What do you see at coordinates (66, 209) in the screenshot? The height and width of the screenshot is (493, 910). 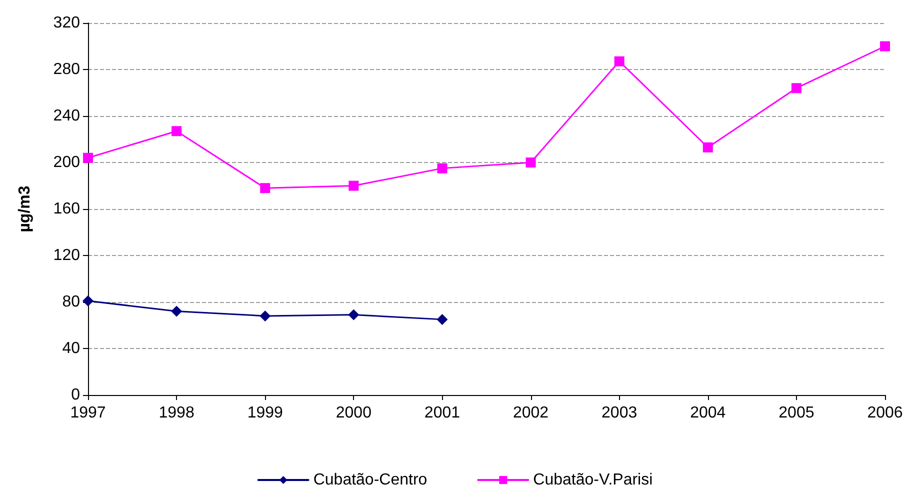 I see `y-tick-label: 160` at bounding box center [66, 209].